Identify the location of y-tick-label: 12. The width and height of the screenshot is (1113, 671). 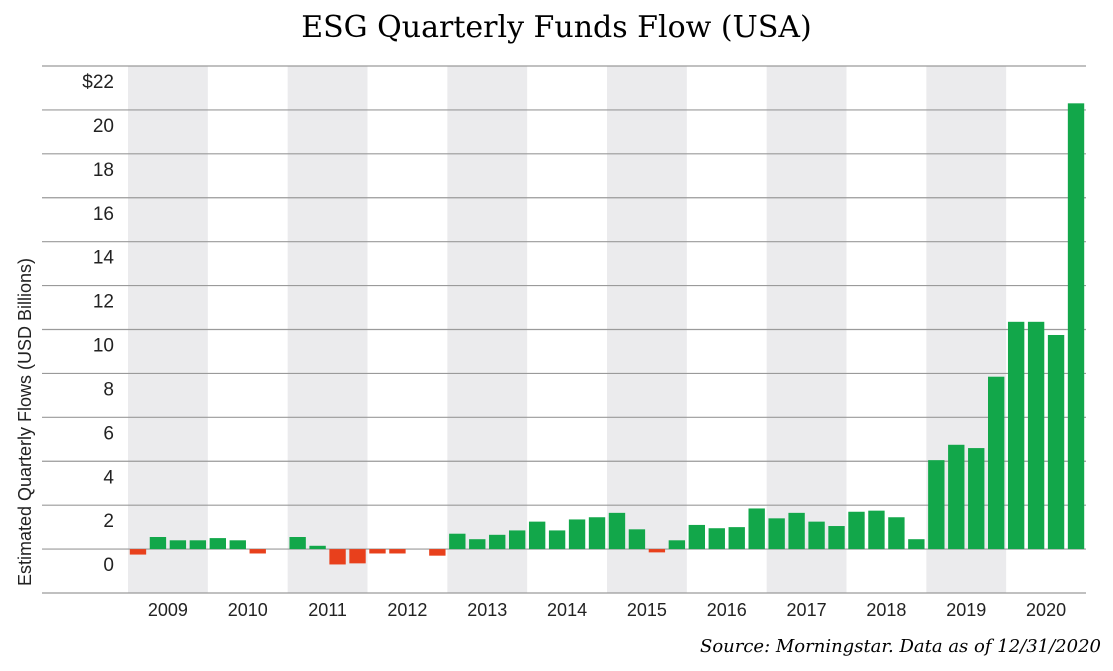
(103, 302).